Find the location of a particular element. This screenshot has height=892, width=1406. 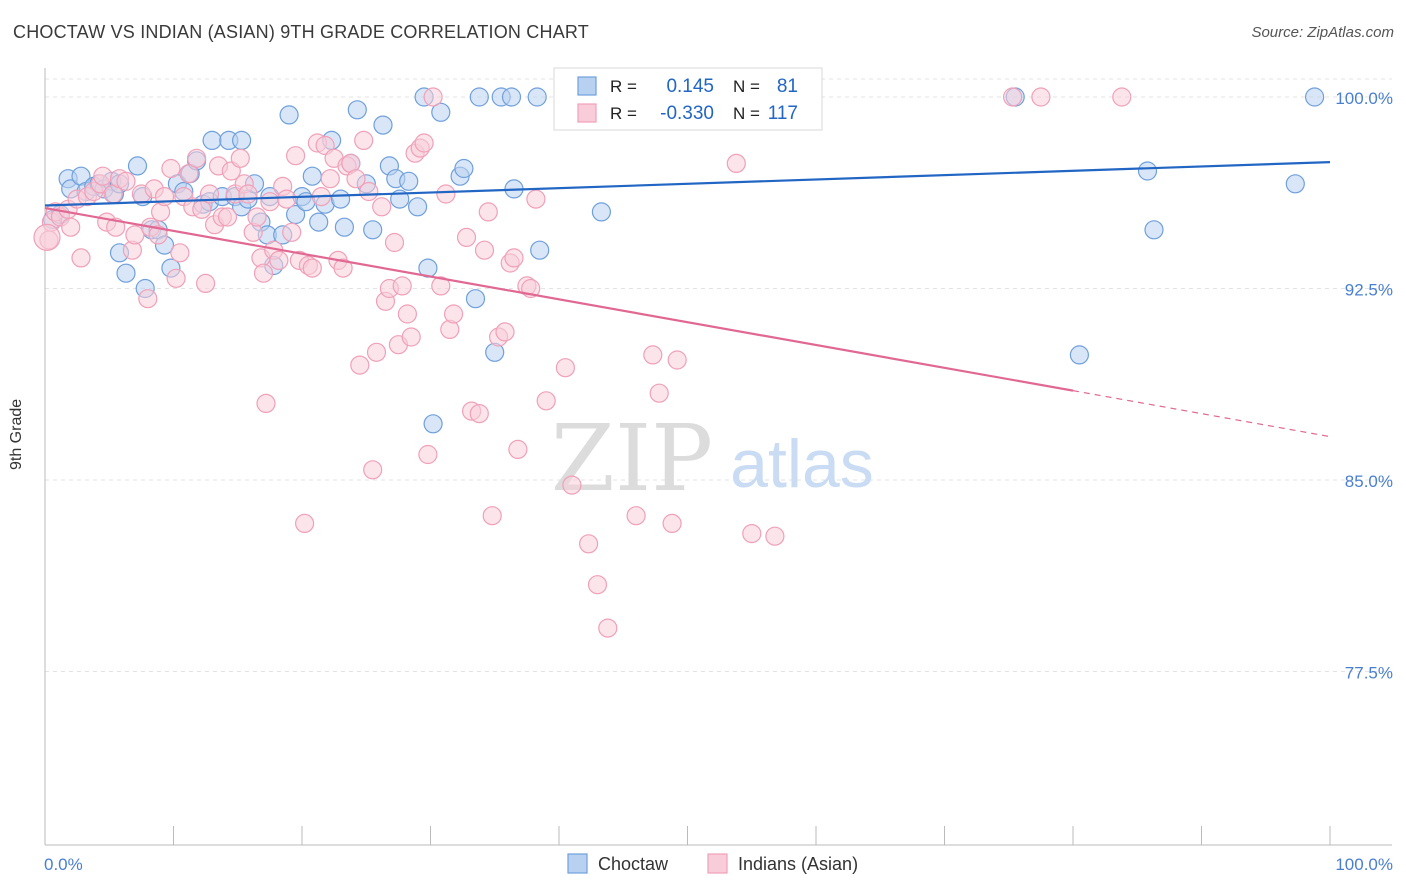

y-tick-label: 100.0% is located at coordinates (1364, 98).